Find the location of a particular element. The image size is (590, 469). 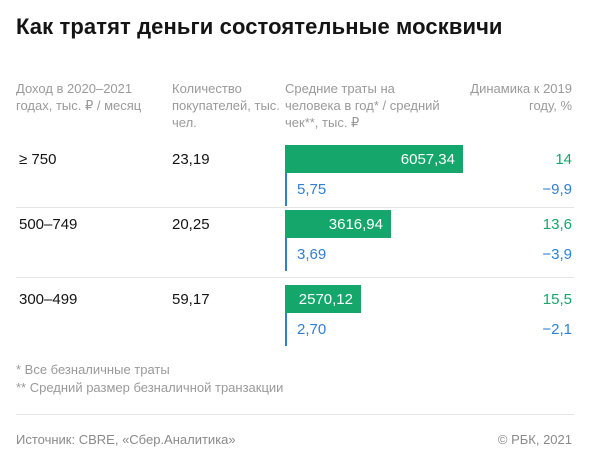

chart-title: Как тратят деньги состоятельные москвичи is located at coordinates (259, 26).